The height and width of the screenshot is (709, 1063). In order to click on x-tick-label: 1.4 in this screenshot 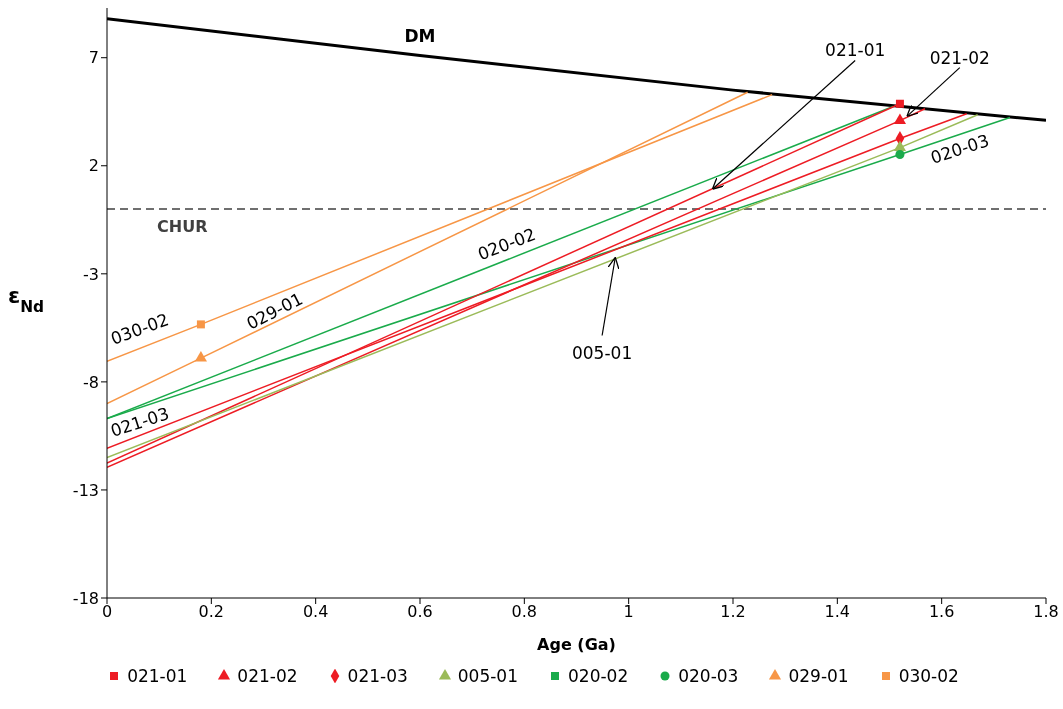, I will do `click(837, 612)`.